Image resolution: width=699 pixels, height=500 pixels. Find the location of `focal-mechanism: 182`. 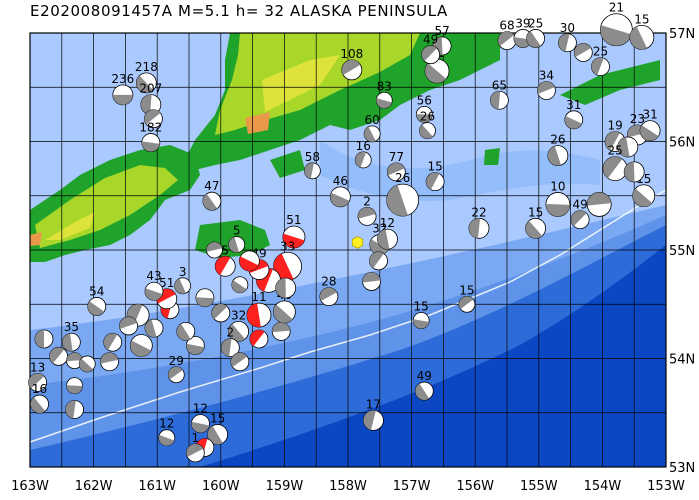

focal-mechanism: 182 is located at coordinates (150, 136).